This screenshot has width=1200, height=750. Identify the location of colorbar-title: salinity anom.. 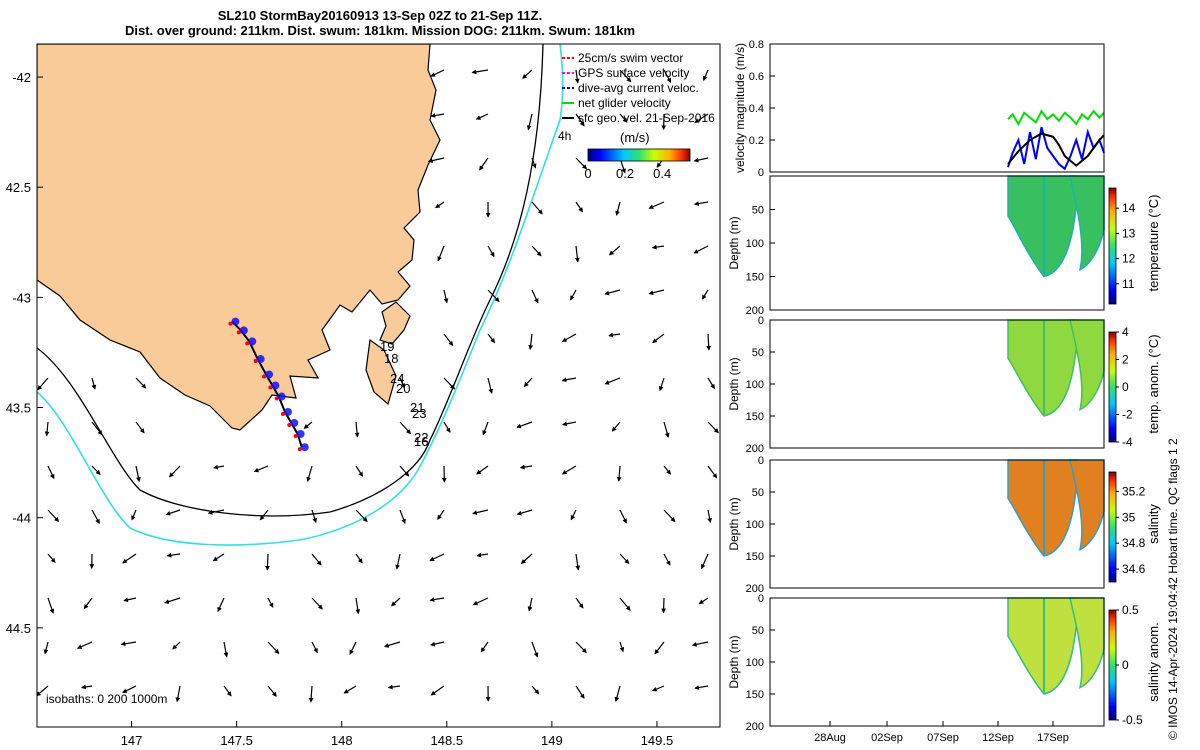
(1153, 661).